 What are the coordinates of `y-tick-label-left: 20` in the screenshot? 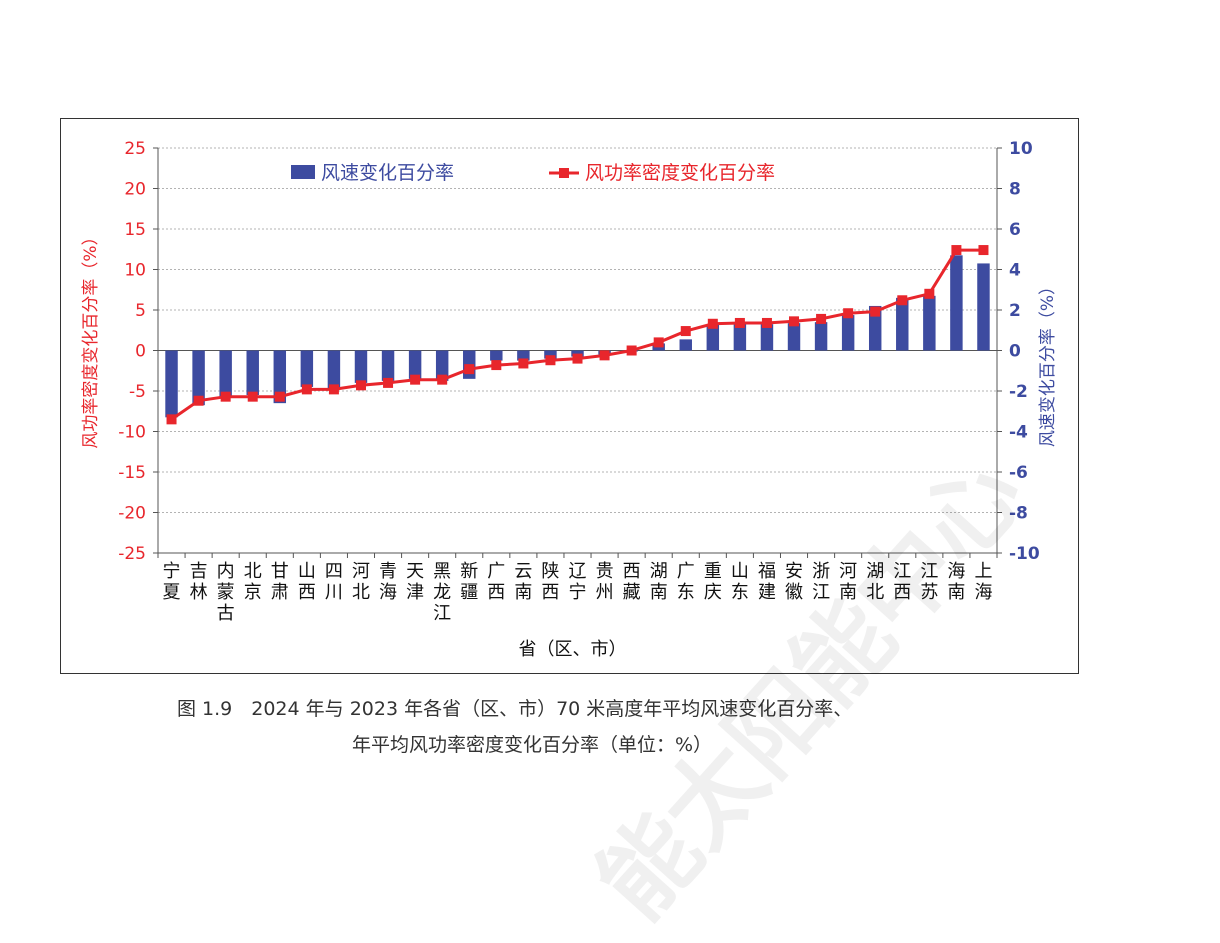 It's located at (135, 190).